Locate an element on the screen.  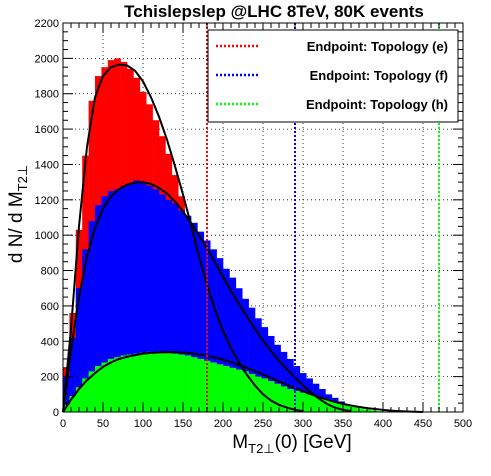
y-tick-label: 1400 is located at coordinates (47, 165).